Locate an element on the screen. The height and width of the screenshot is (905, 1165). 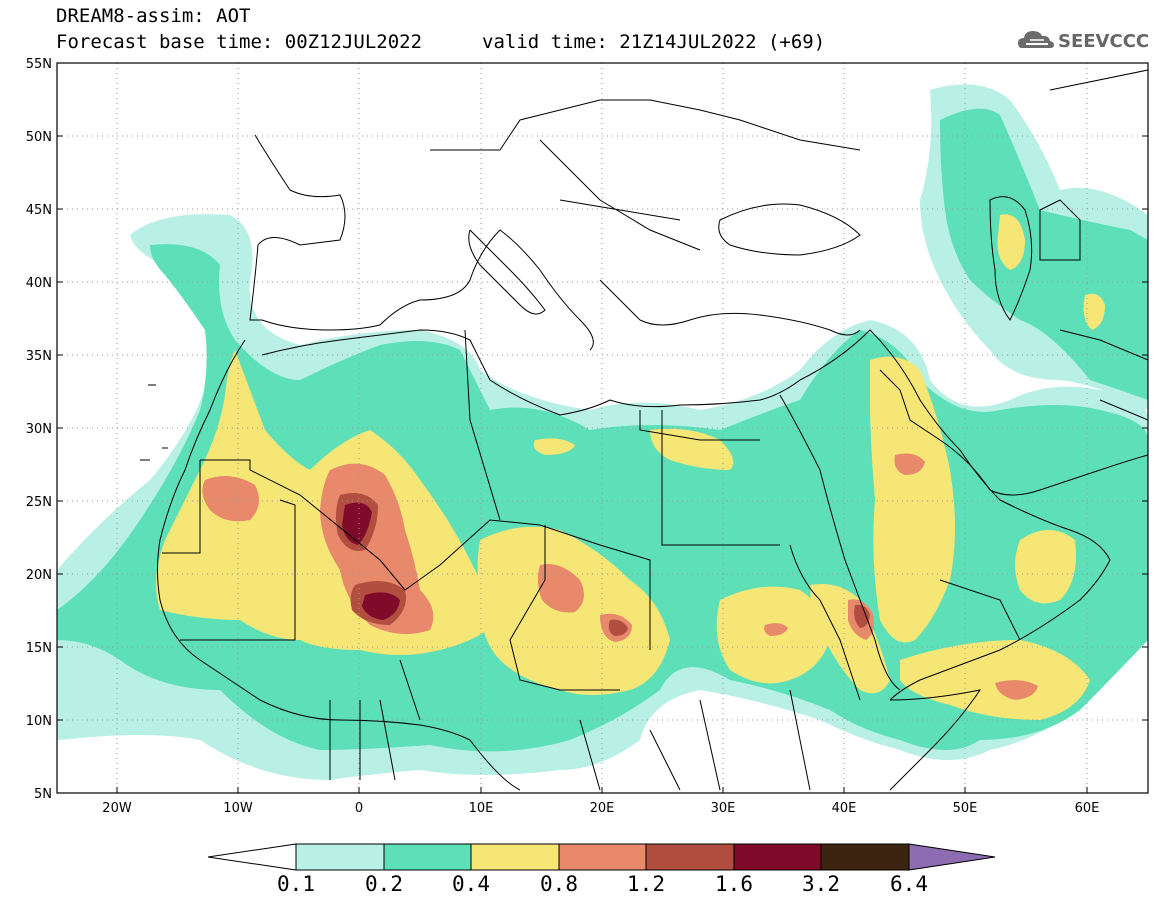
colorbar-label: 0.4 is located at coordinates (471, 884).